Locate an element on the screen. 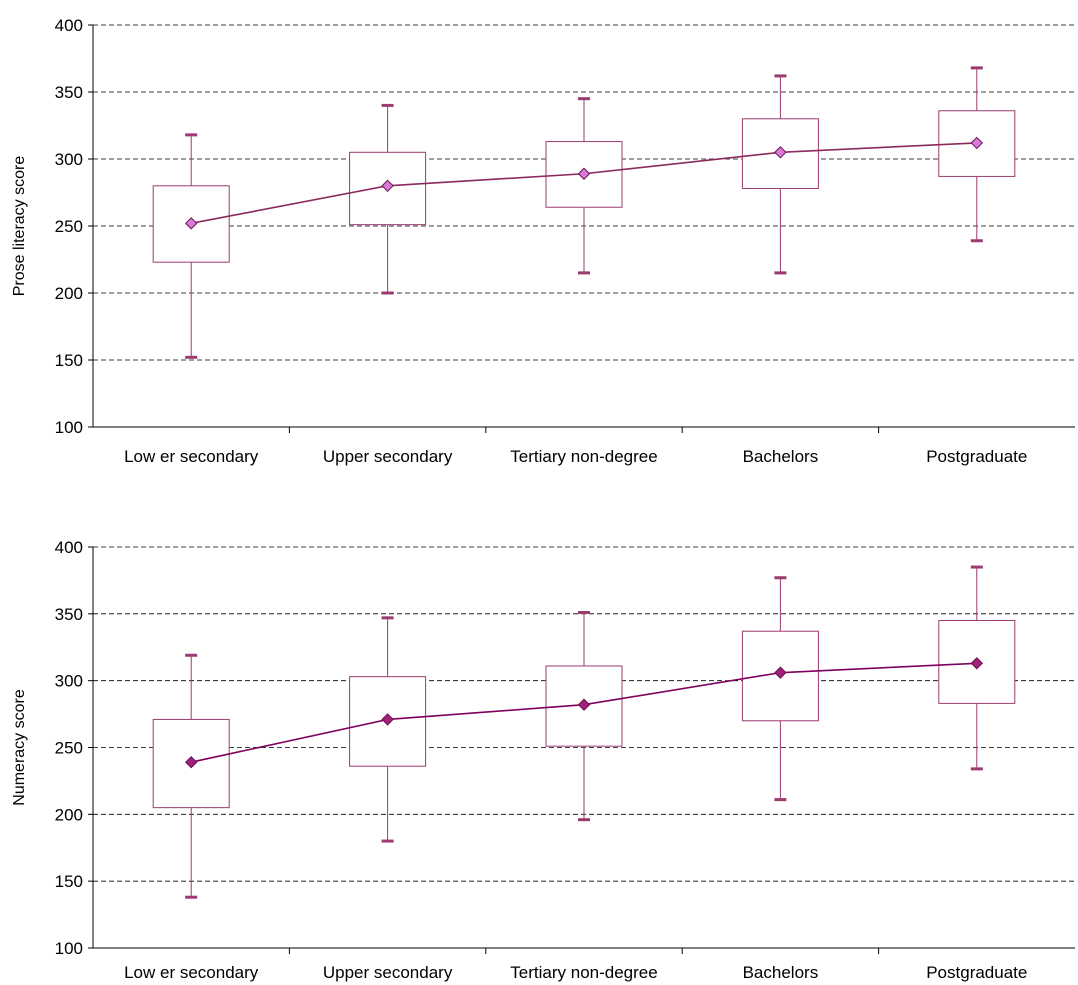 The image size is (1078, 985). y-axis-title: Prose literacy score is located at coordinates (19, 226).